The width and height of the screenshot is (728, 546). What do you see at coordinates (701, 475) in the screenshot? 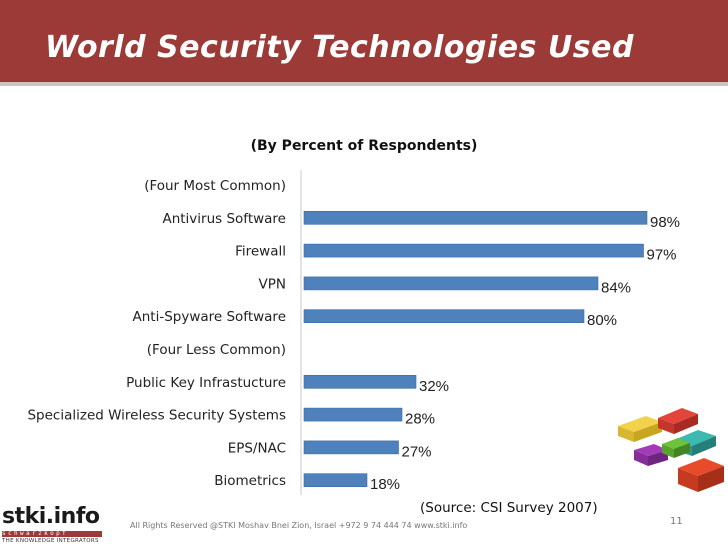
I see `orange-red-block` at bounding box center [701, 475].